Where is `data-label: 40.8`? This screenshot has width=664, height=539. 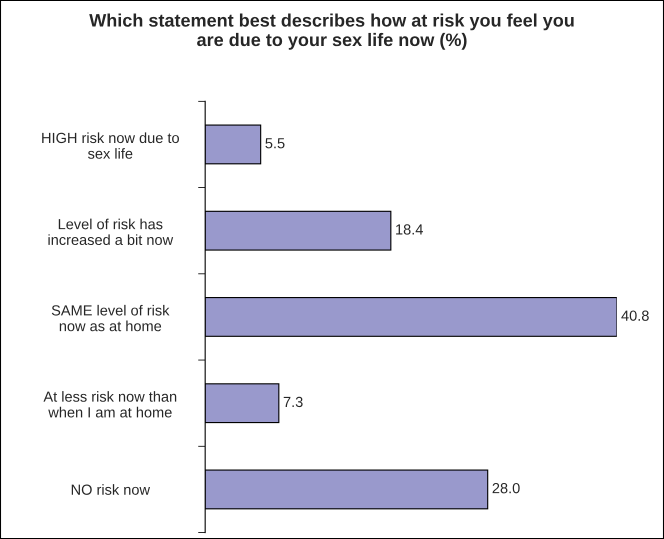 data-label: 40.8 is located at coordinates (635, 315).